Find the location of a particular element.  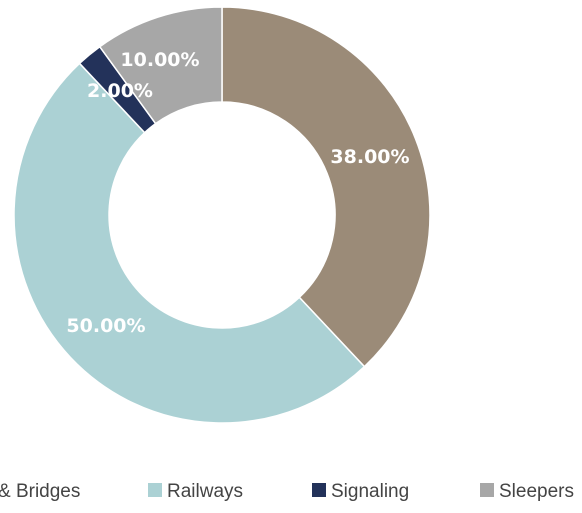

legend-label-railways: Railways is located at coordinates (205, 491).